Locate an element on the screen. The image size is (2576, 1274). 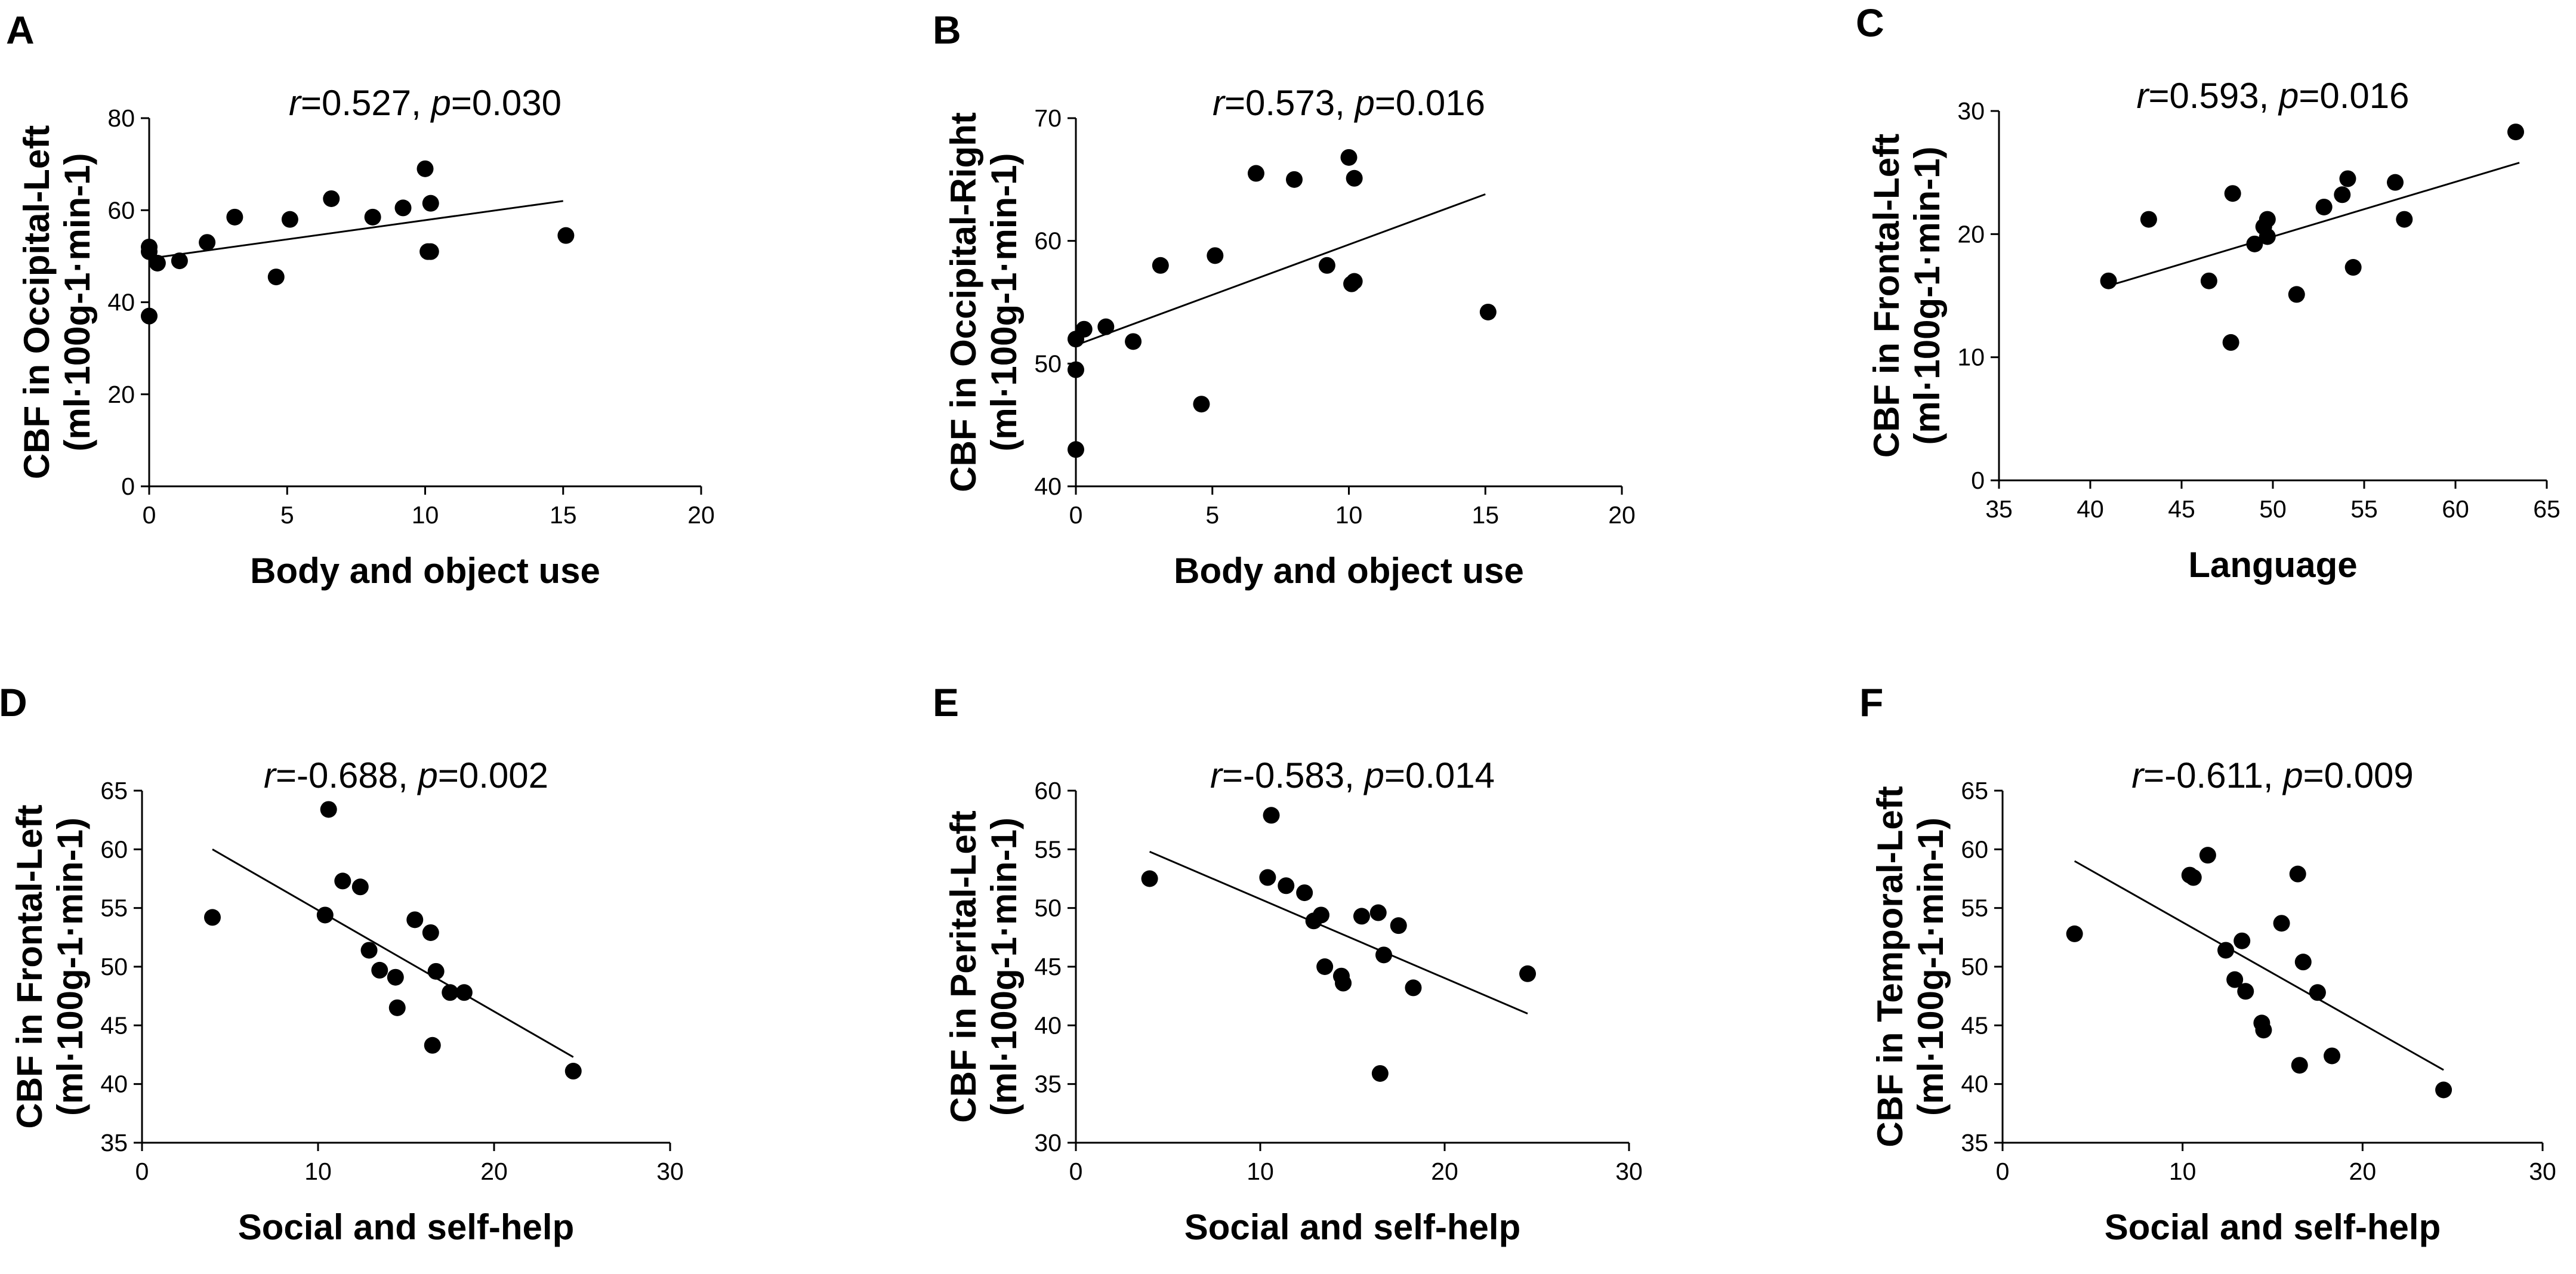
panel-letter-a: A is located at coordinates (20, 30).